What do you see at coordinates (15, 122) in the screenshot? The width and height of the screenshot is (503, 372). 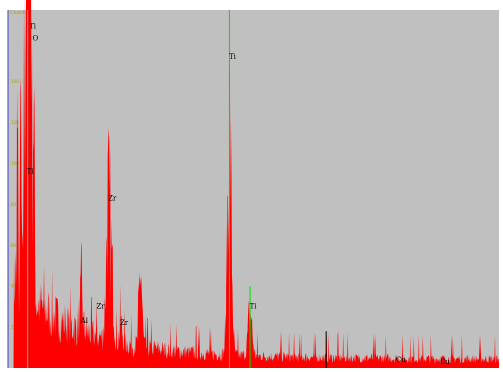 I see `y-tick-label: 120` at bounding box center [15, 122].